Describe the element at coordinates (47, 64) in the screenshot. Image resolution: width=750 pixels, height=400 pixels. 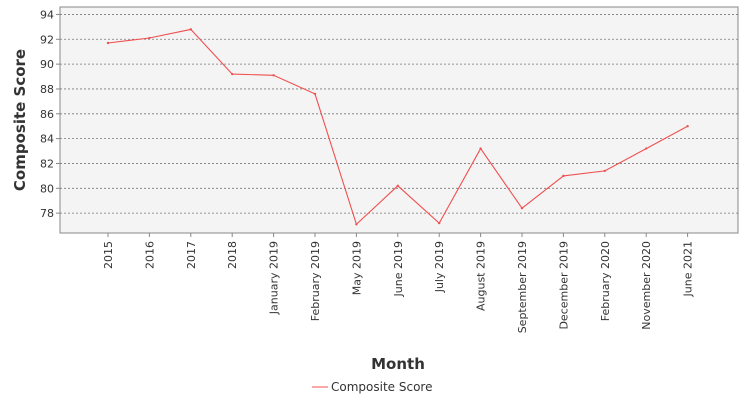
I see `y-tick-label: 90` at that location.